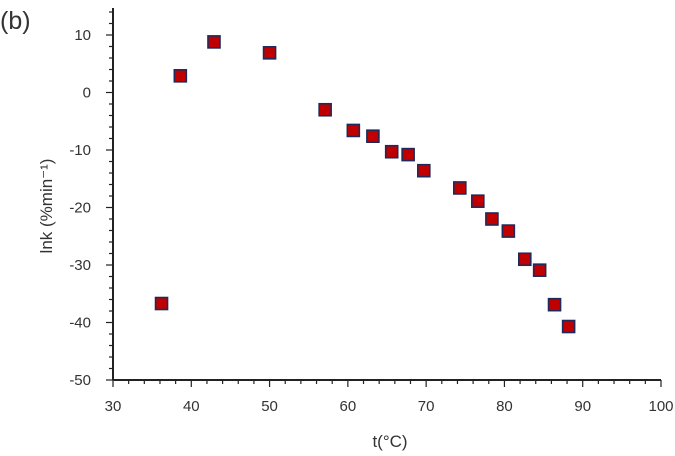 This screenshot has height=456, width=675. Describe the element at coordinates (87, 93) in the screenshot. I see `y-tick-label: 0` at that location.